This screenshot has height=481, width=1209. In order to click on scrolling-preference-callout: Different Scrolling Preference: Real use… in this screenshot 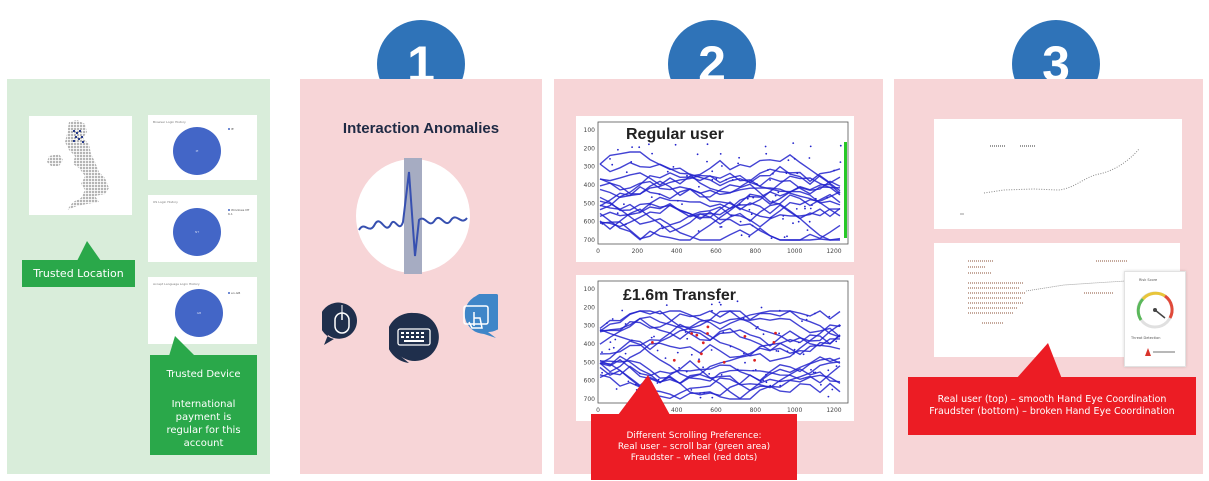, I will do `click(694, 447)`.